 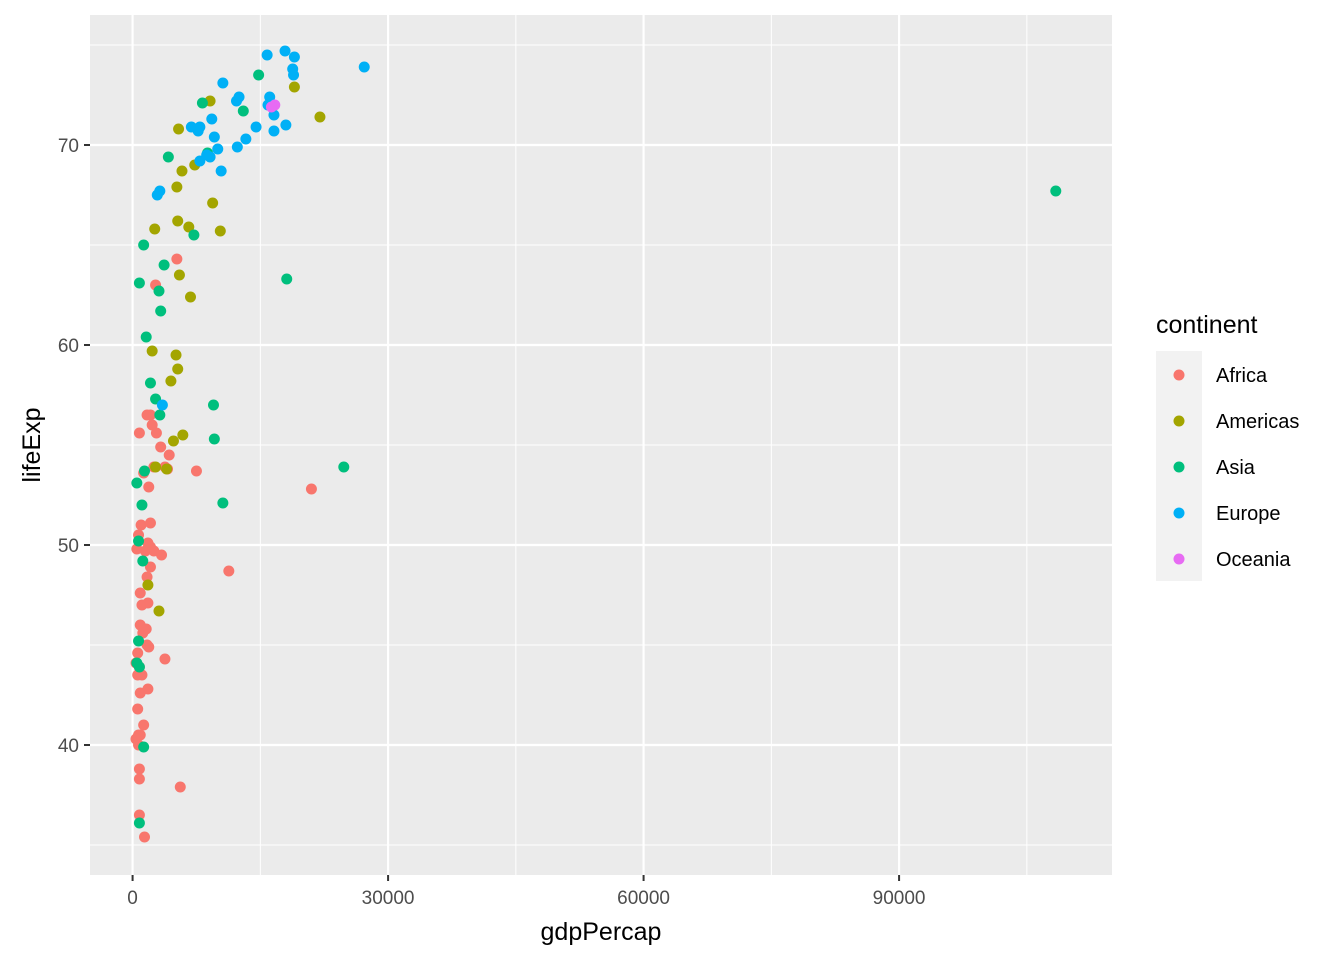 What do you see at coordinates (32, 444) in the screenshot?
I see `y-axis-title: lifeExp` at bounding box center [32, 444].